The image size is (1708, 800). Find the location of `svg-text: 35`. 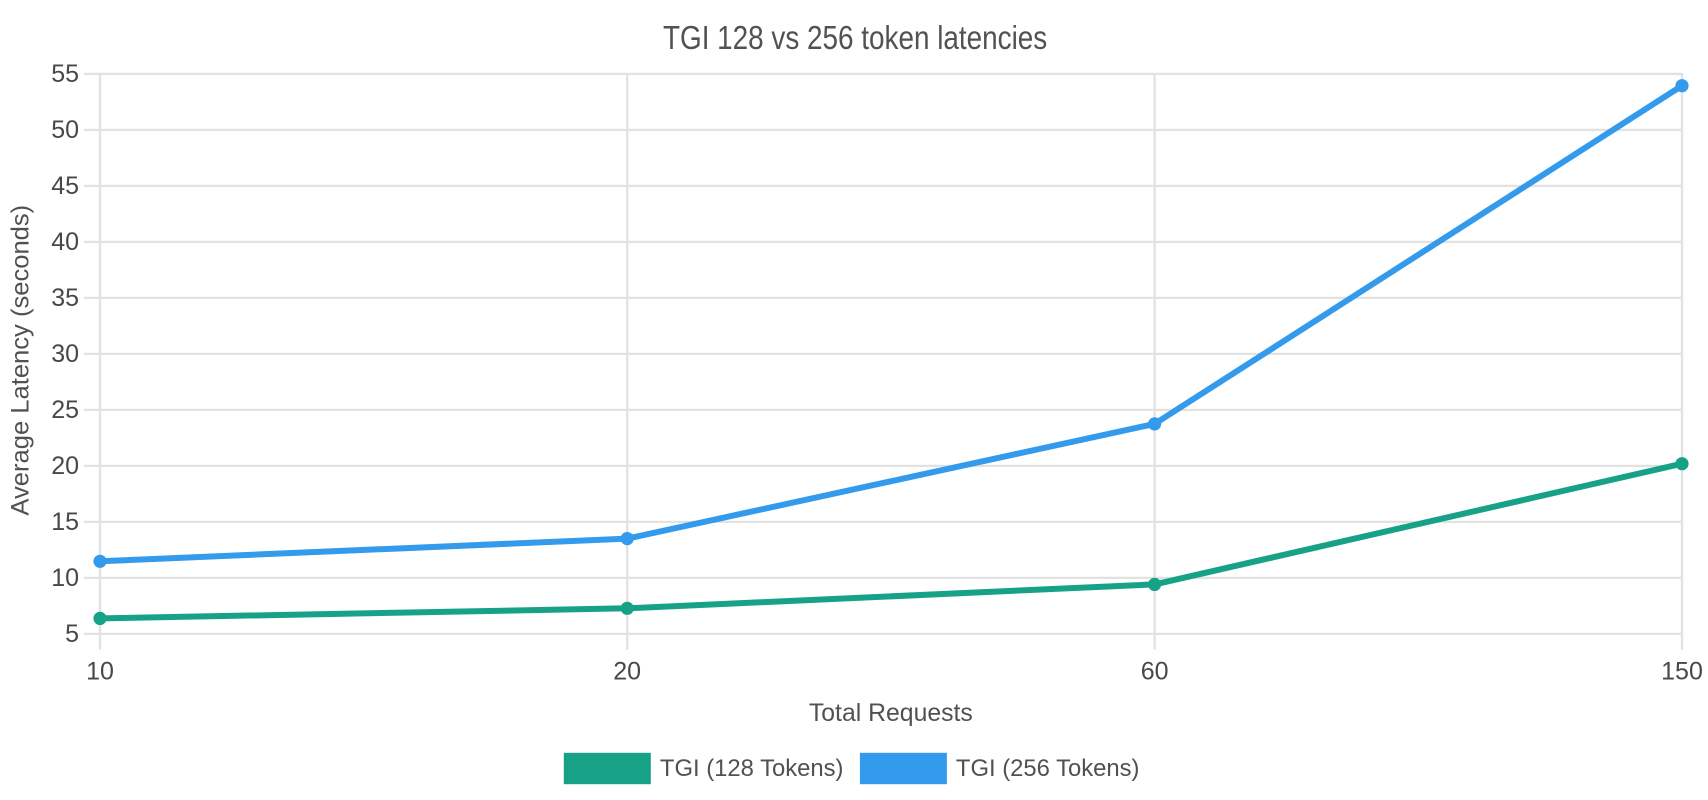

svg-text: 35 is located at coordinates (65, 298).